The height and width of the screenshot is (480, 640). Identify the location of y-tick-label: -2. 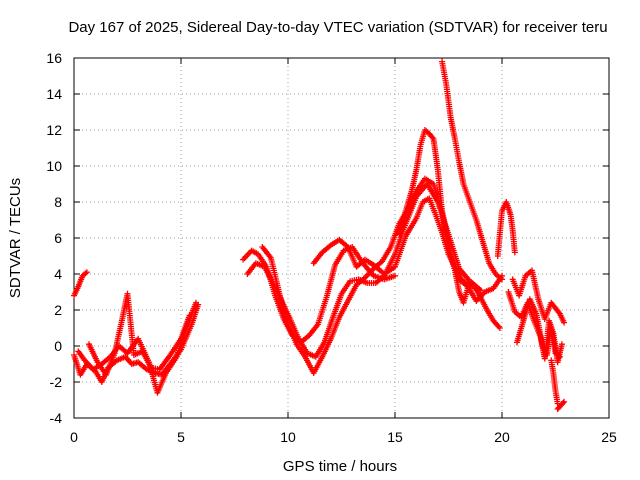
(56, 382).